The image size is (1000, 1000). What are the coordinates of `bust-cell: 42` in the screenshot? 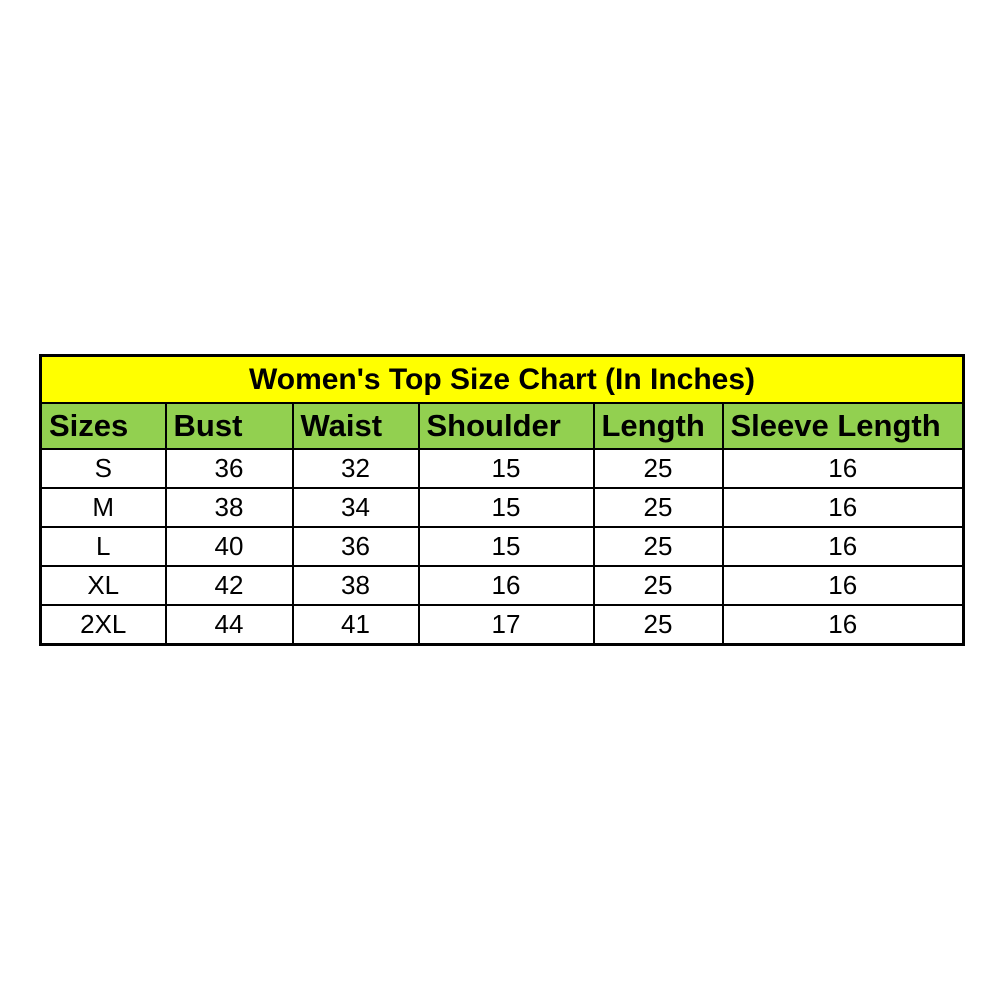 It's located at (229, 585).